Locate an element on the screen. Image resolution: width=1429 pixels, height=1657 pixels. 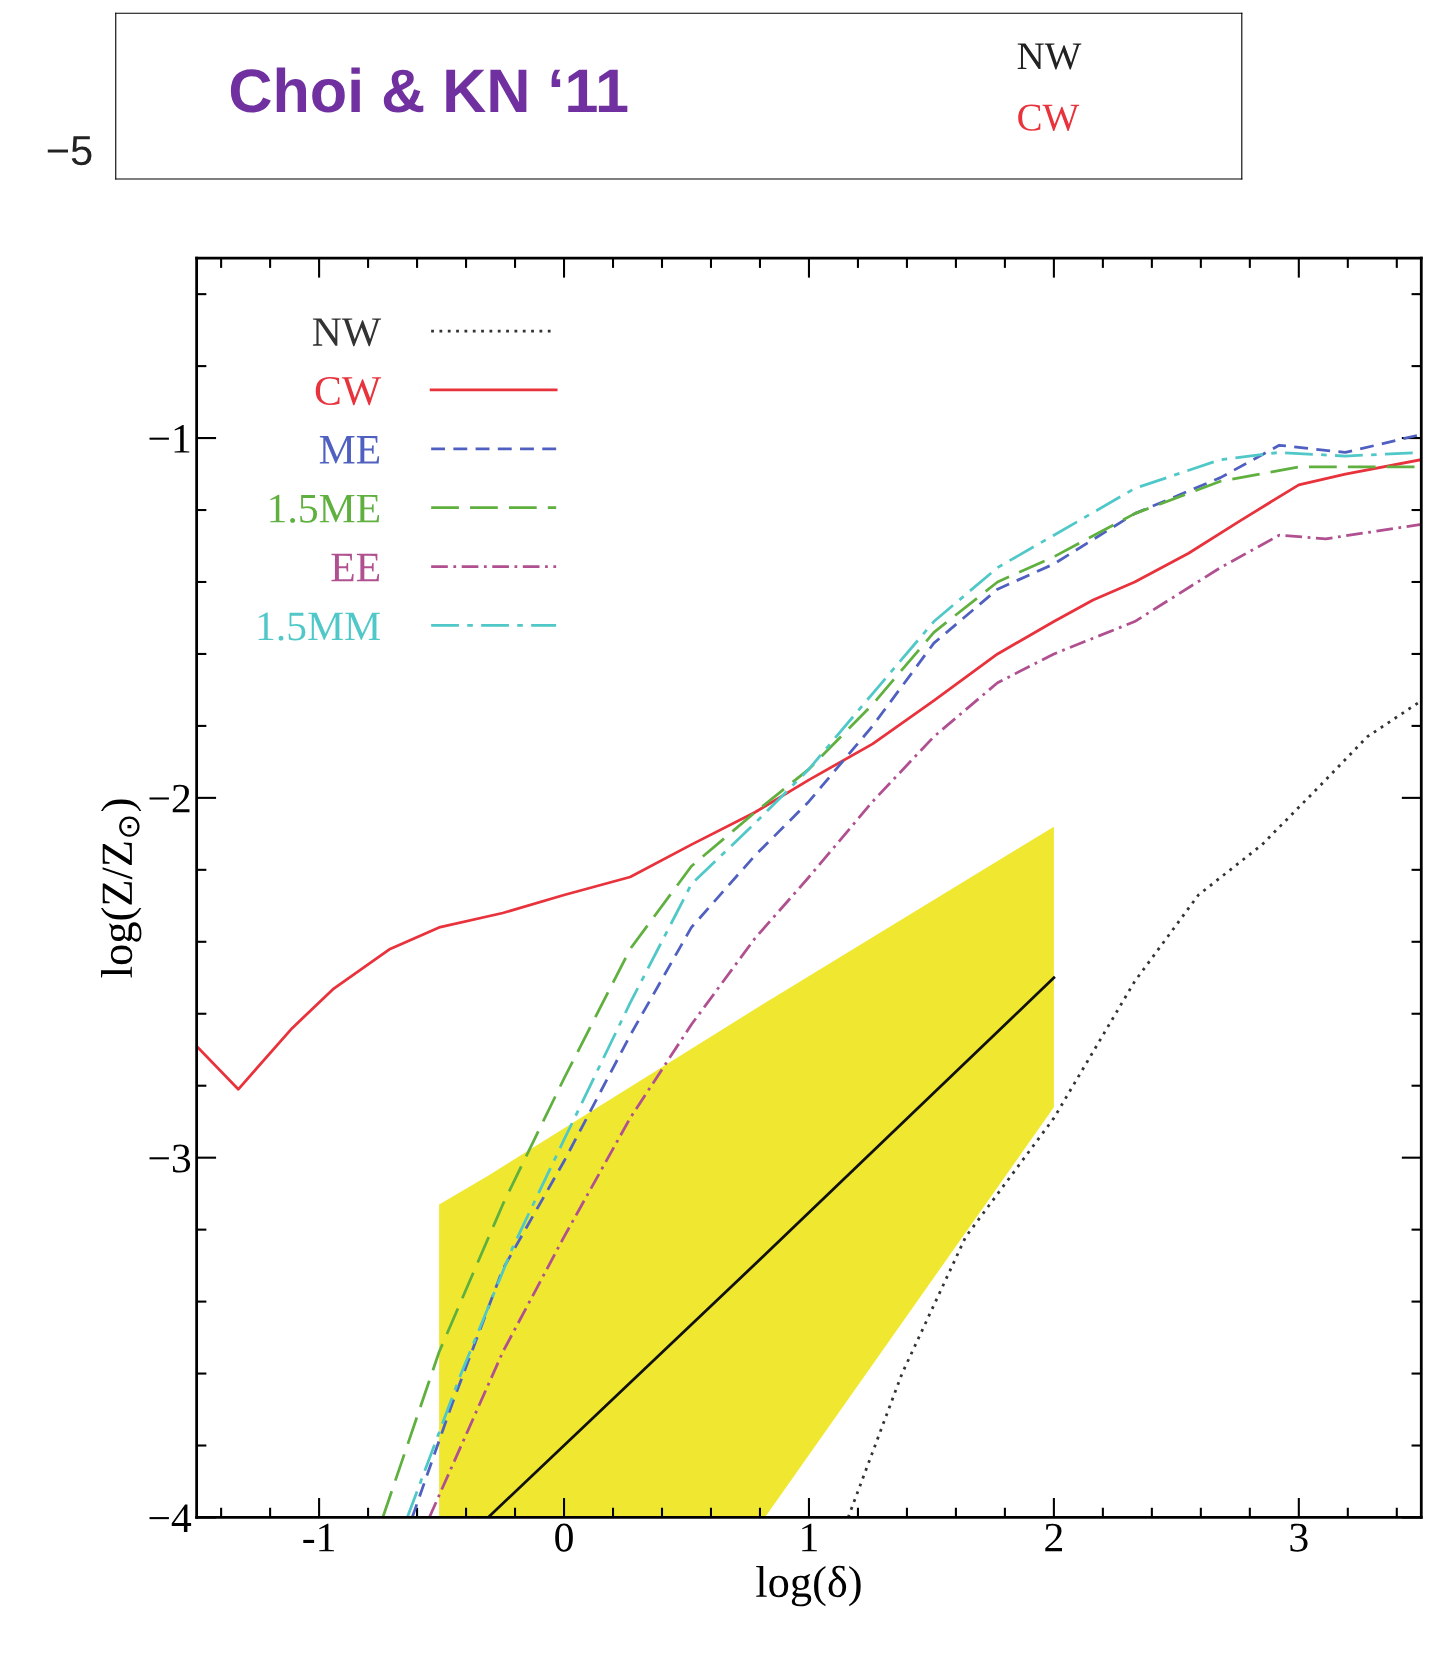
y-tick-label: −2 is located at coordinates (169, 798).